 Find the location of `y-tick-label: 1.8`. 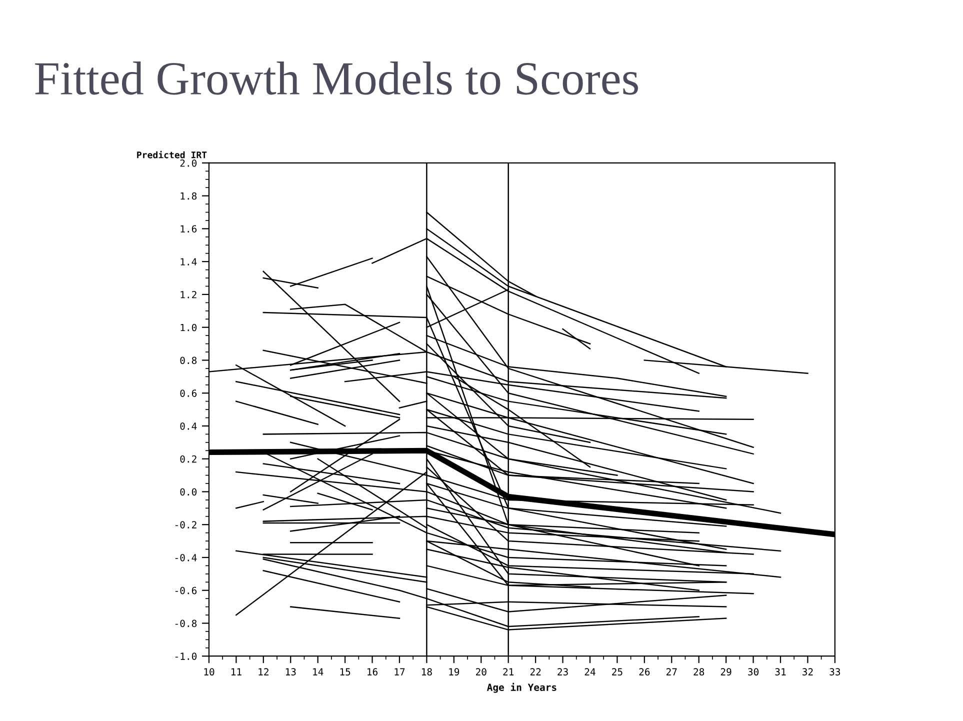

y-tick-label: 1.8 is located at coordinates (188, 196).